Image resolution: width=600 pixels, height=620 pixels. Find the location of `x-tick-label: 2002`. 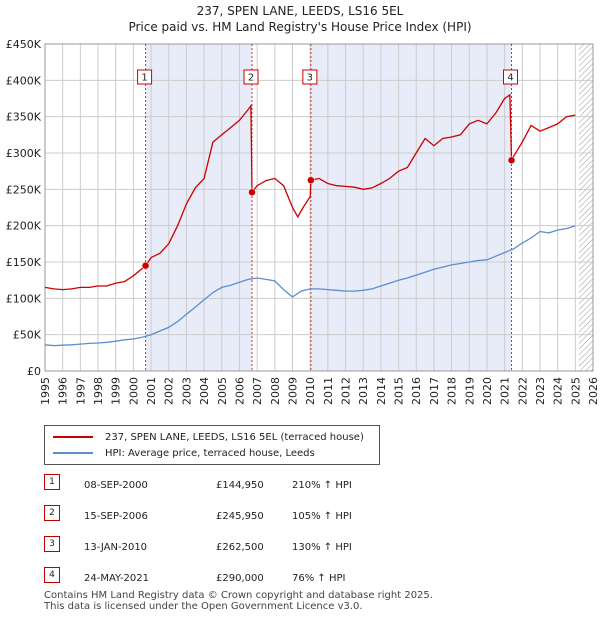

x-tick-label: 2002 is located at coordinates (169, 391).